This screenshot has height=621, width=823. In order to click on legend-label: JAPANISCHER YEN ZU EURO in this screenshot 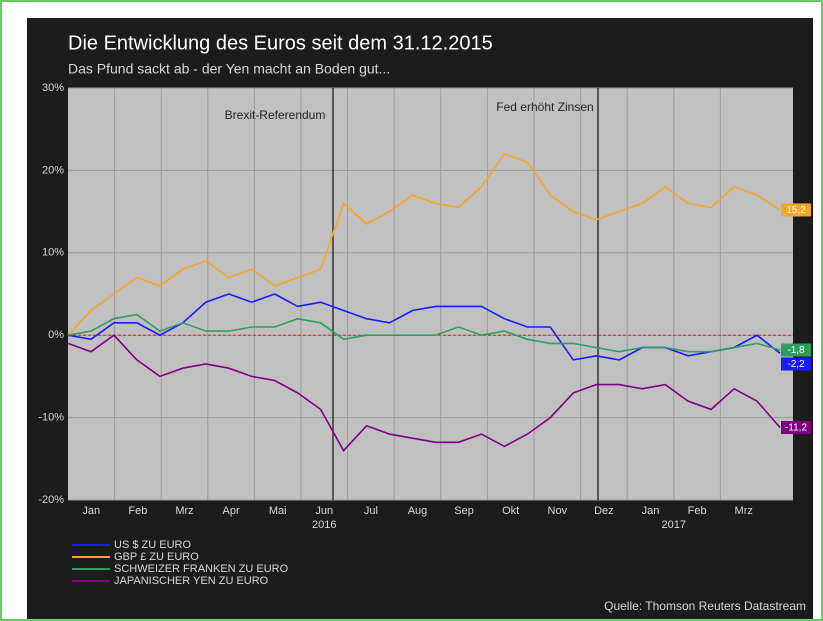, I will do `click(191, 581)`.